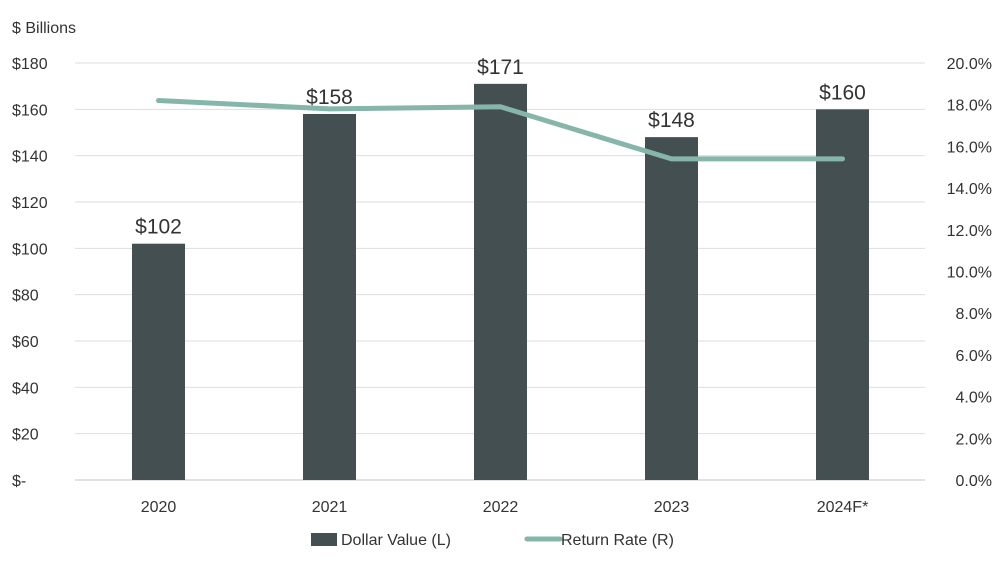  I want to click on y-axis-title: $ Billions, so click(44, 28).